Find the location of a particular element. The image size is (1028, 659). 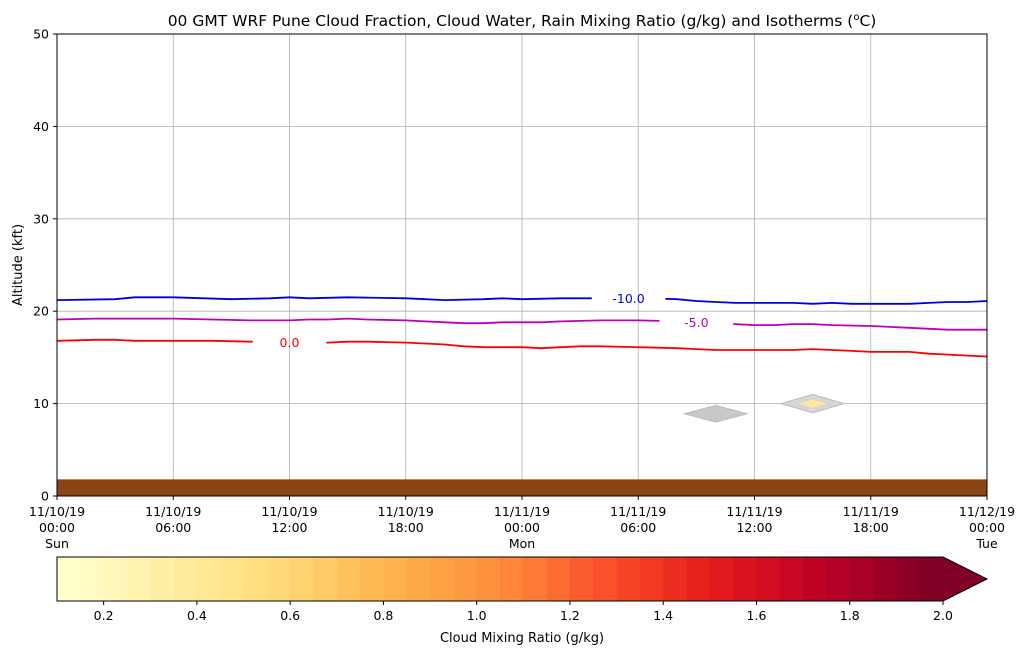

isotherm-label: -5.0 is located at coordinates (696, 322).